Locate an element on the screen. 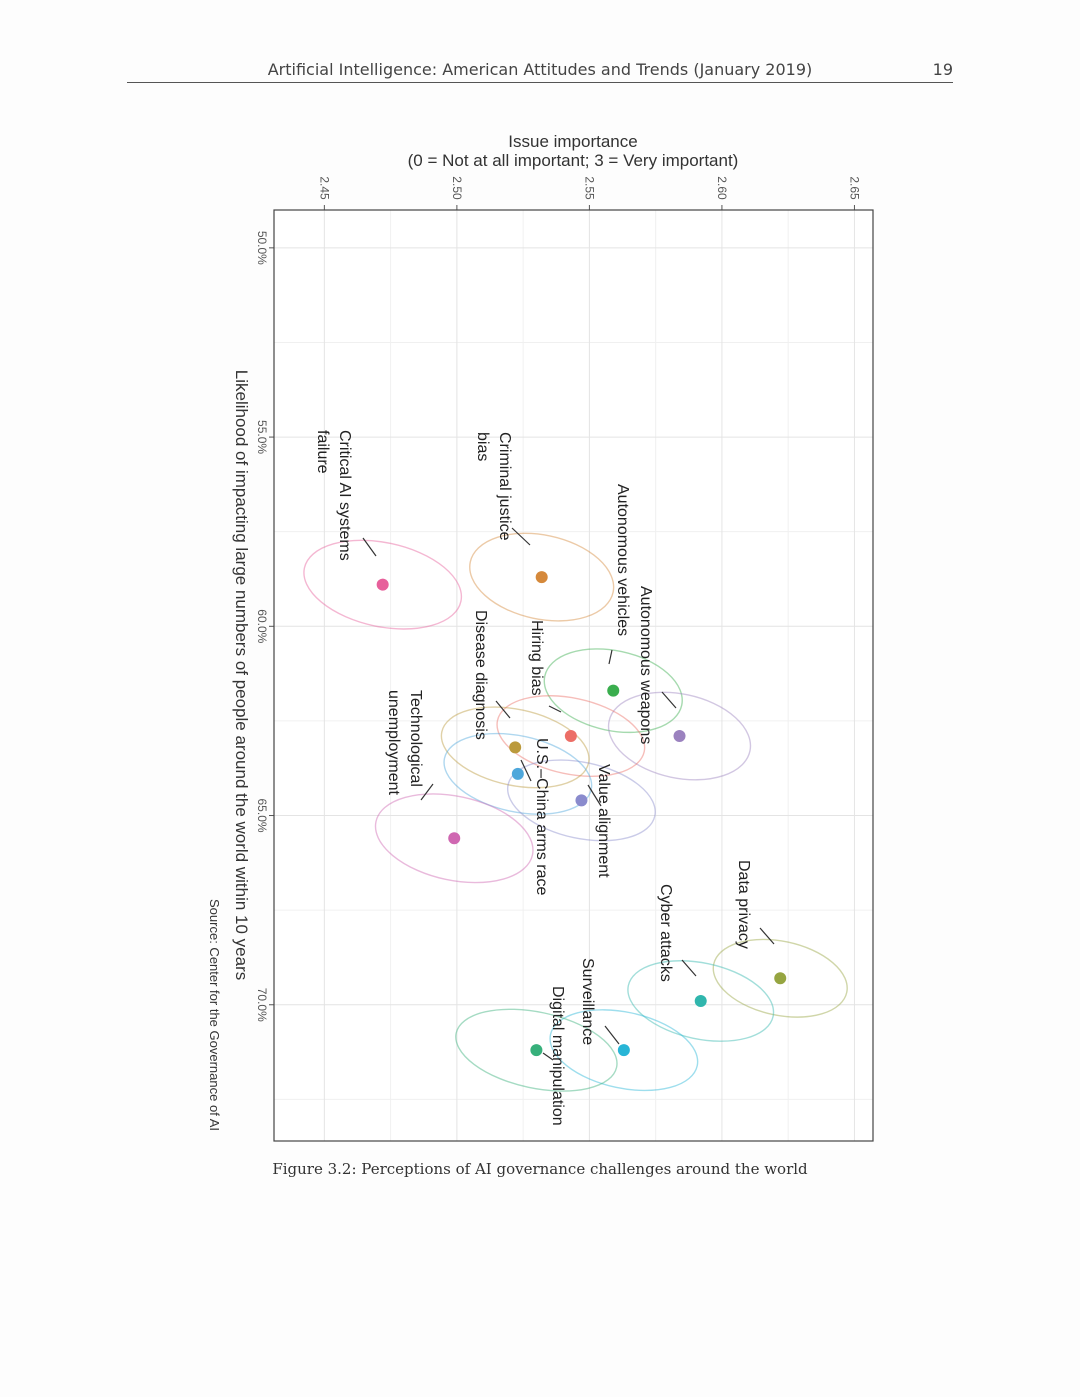 This screenshot has width=1080, height=1397. point-label-criminal-justice-bias: bias is located at coordinates (482, 446).